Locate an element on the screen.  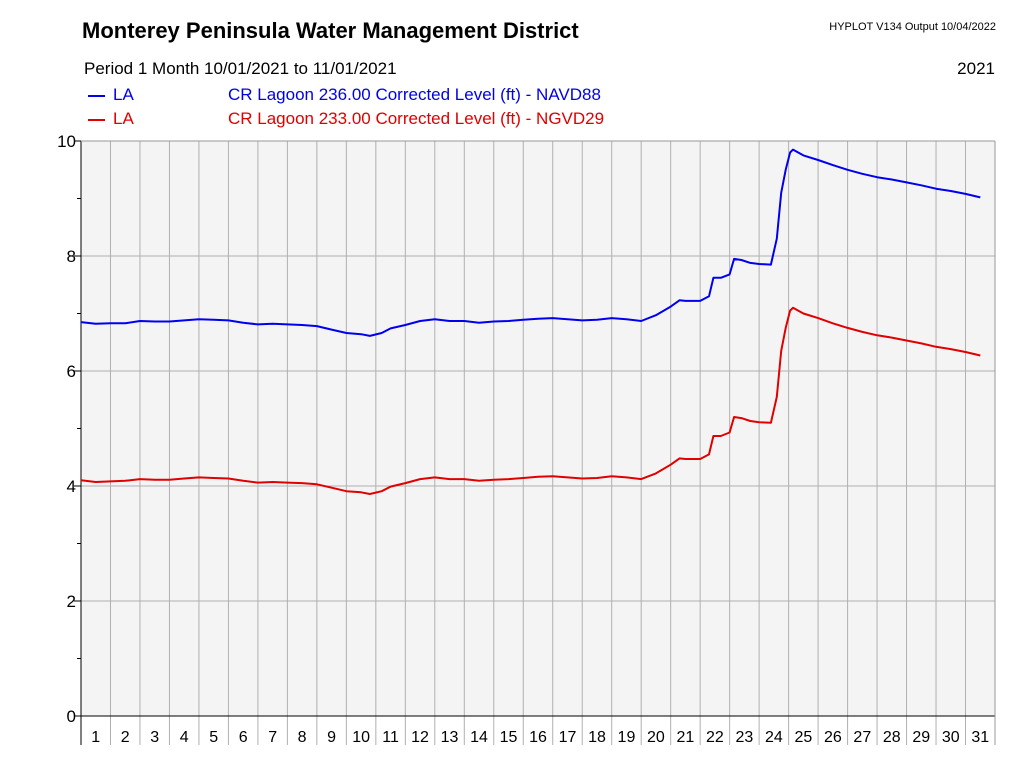
x-tick-label: 30 is located at coordinates (951, 737).